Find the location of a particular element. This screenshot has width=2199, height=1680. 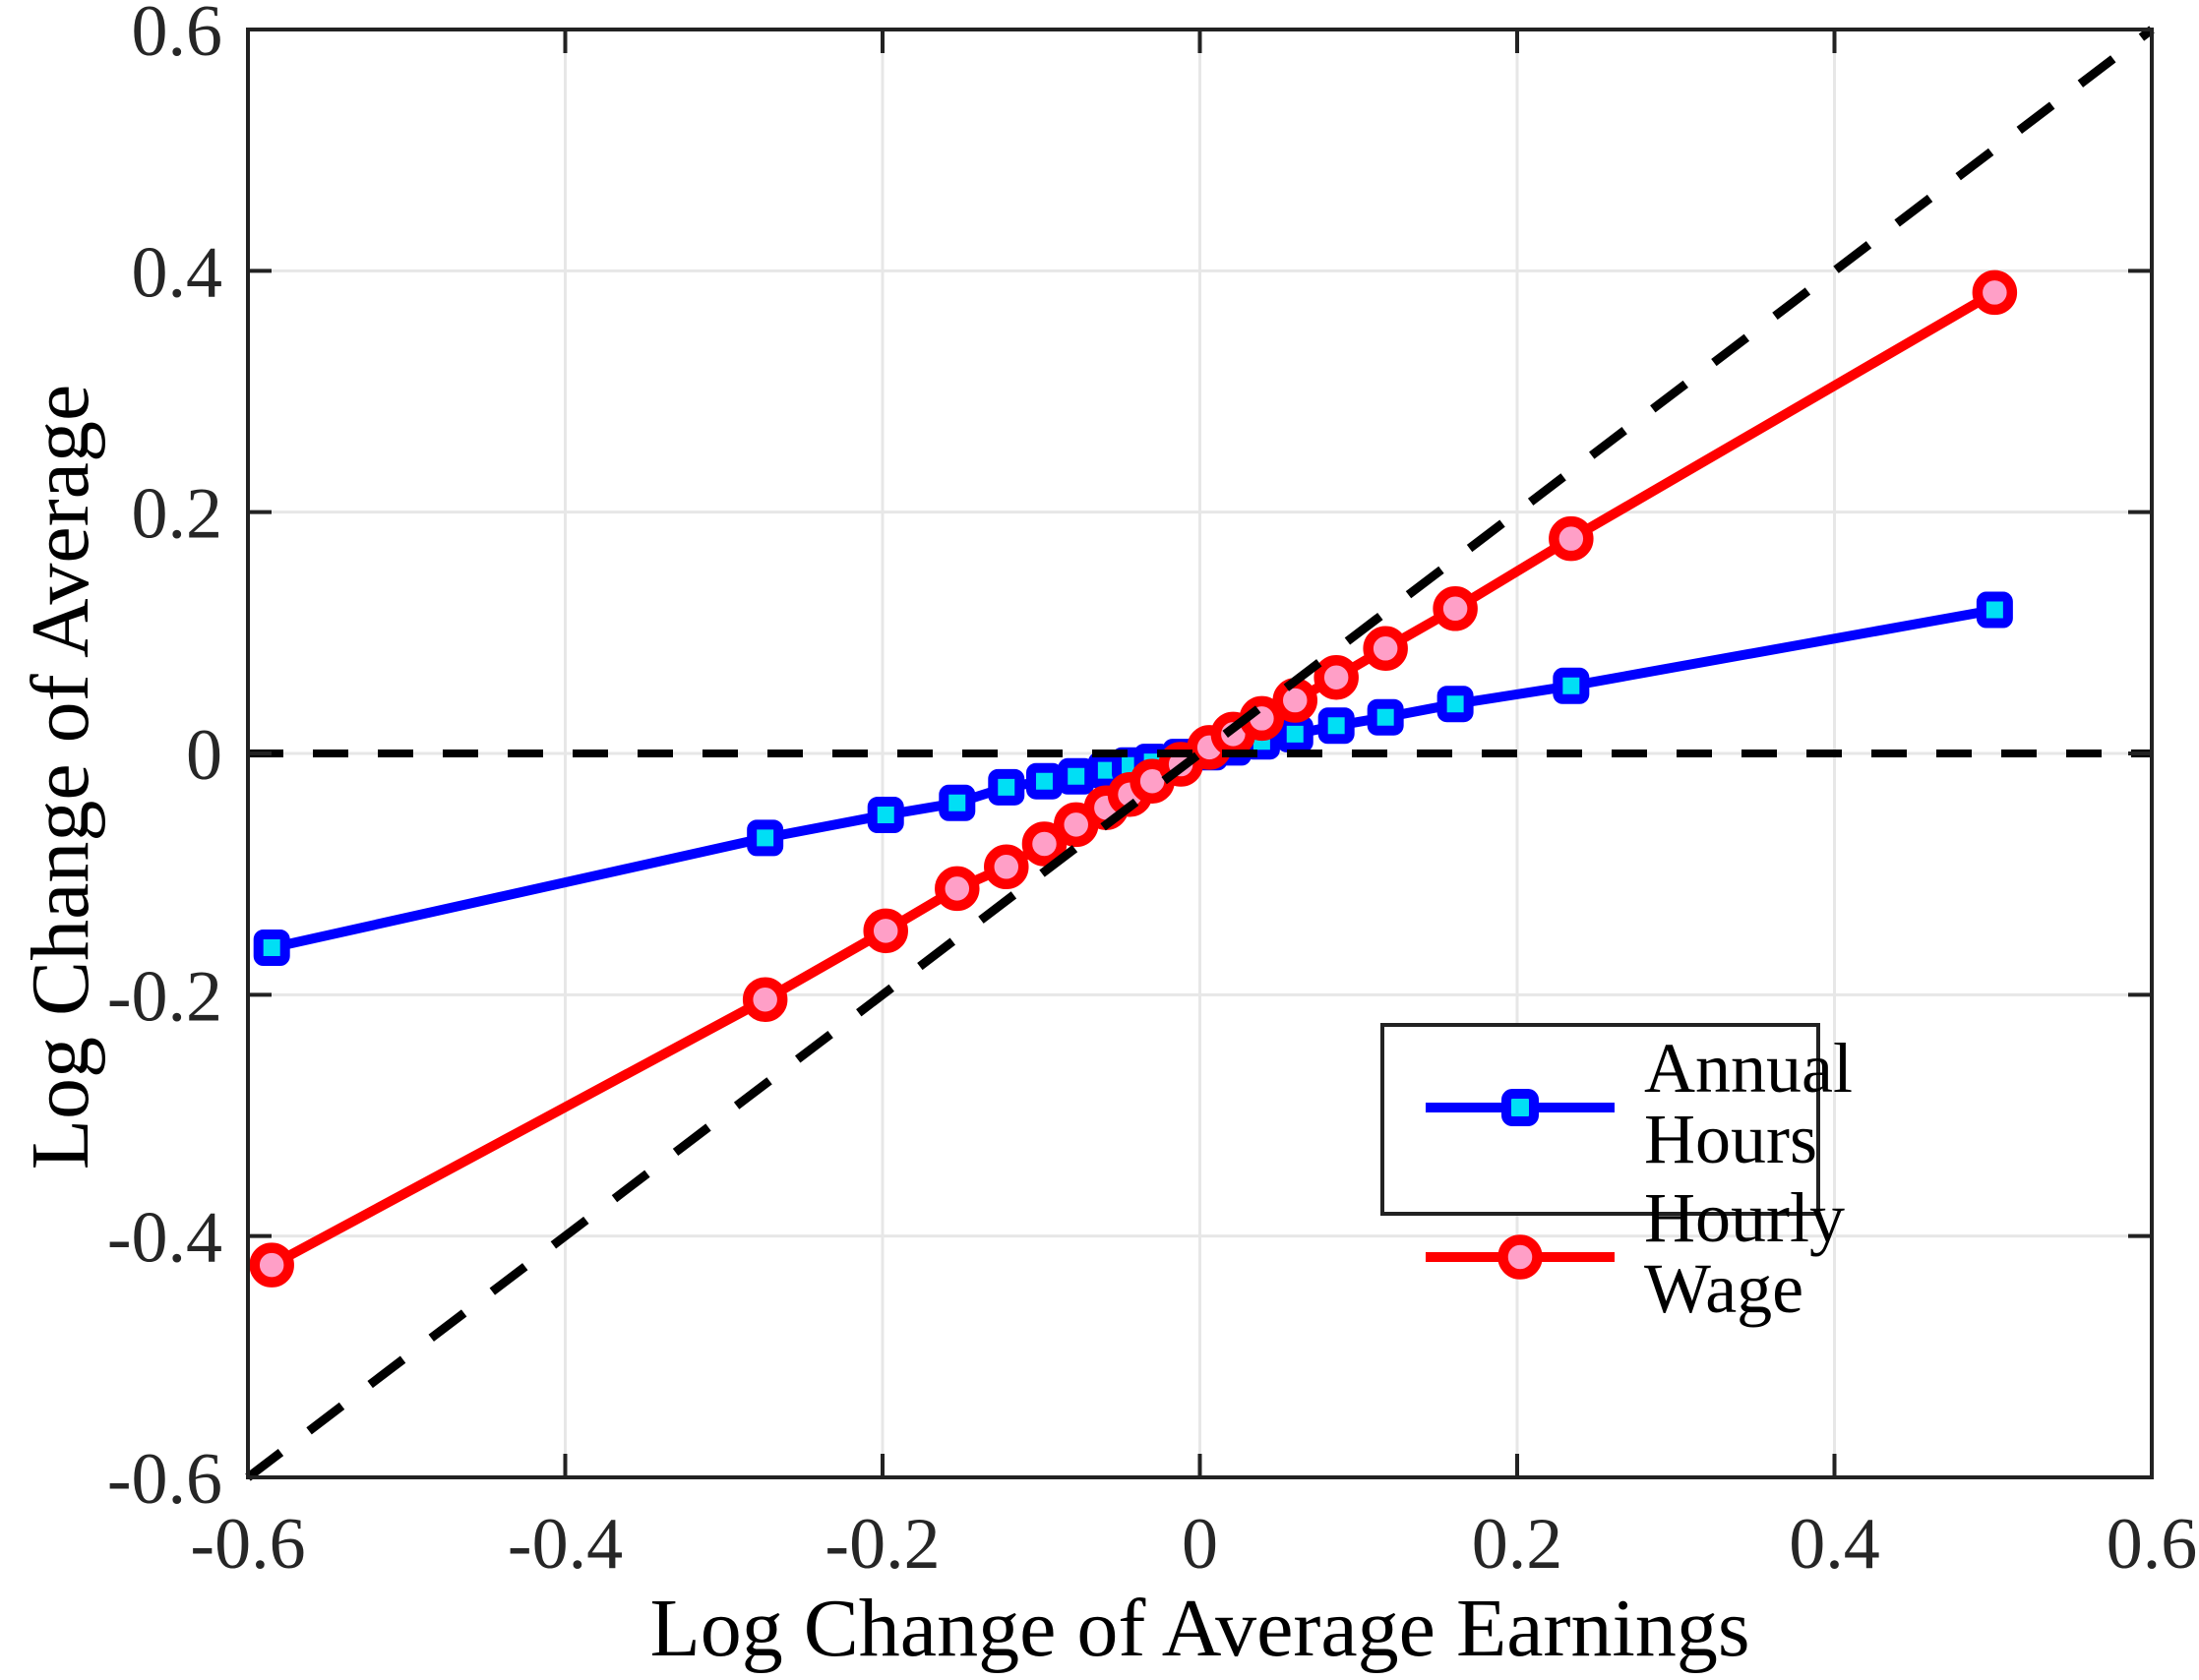

x-tick-label: -0.6 is located at coordinates (247, 1544).